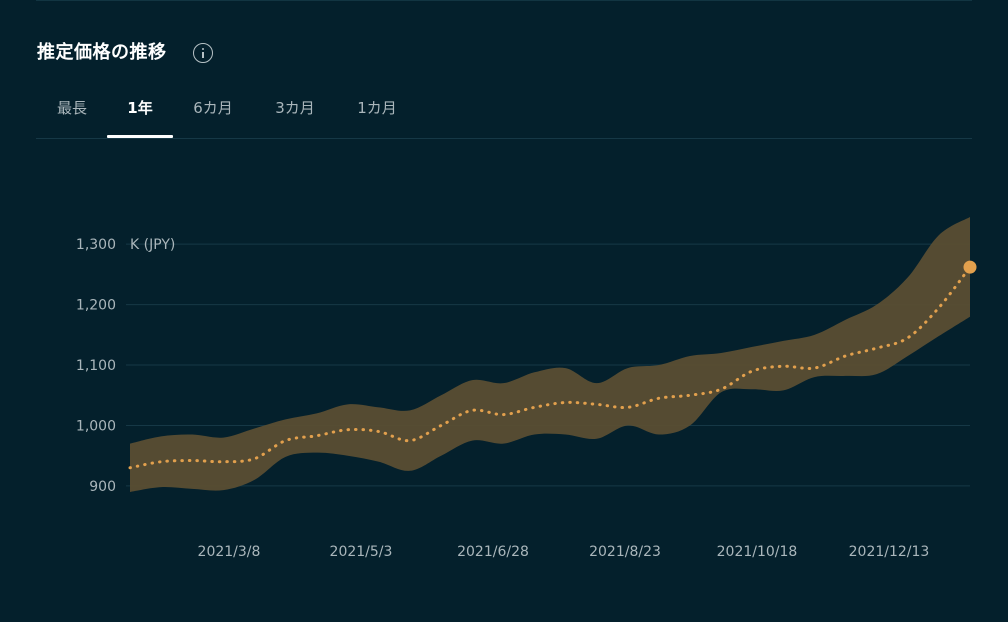 This screenshot has width=1008, height=622. What do you see at coordinates (625, 552) in the screenshot?
I see `x-tick-label: 2021/8/23` at bounding box center [625, 552].